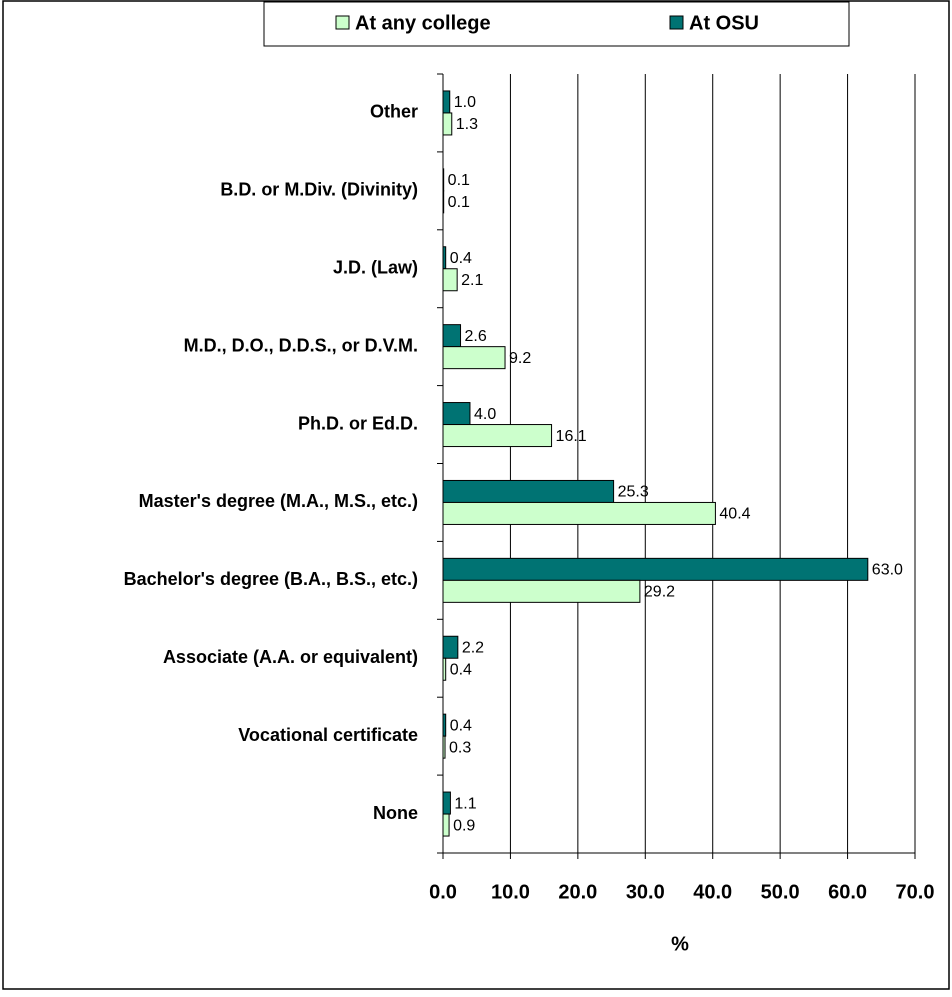 The width and height of the screenshot is (952, 997). What do you see at coordinates (319, 190) in the screenshot?
I see `category-label: B.D. or M.Div. (Divinity)` at bounding box center [319, 190].